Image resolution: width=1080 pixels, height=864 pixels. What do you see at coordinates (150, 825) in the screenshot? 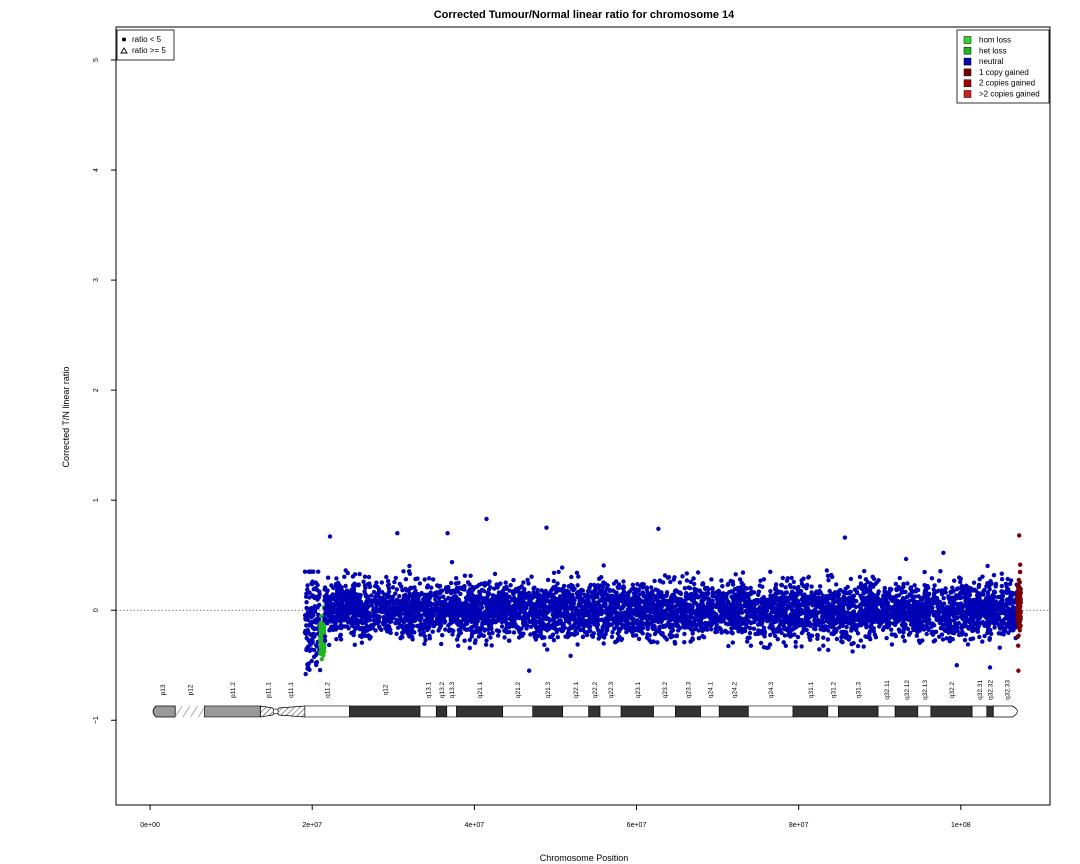
I see `x-tick-label: 0e+00` at bounding box center [150, 825].